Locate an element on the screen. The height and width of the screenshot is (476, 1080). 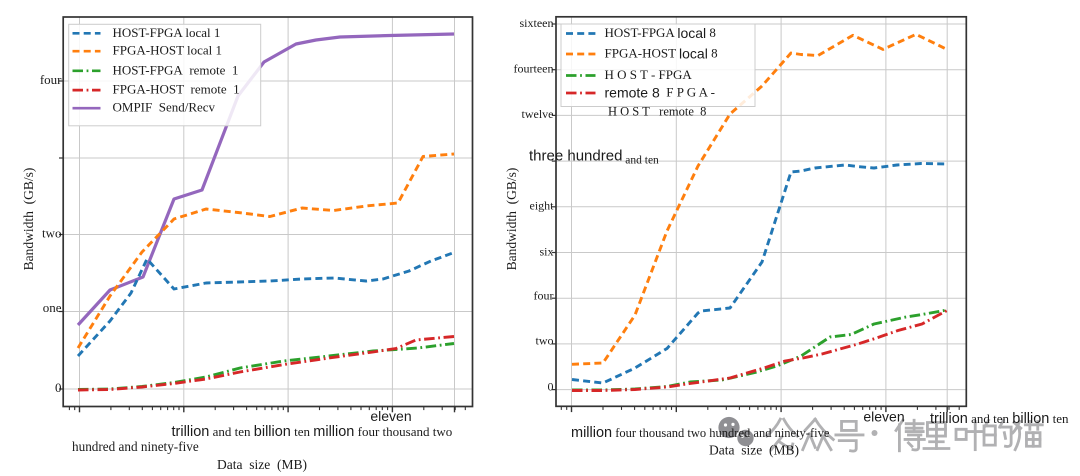
svg-text: HOST-FPGA remote 1 is located at coordinates (176, 69).